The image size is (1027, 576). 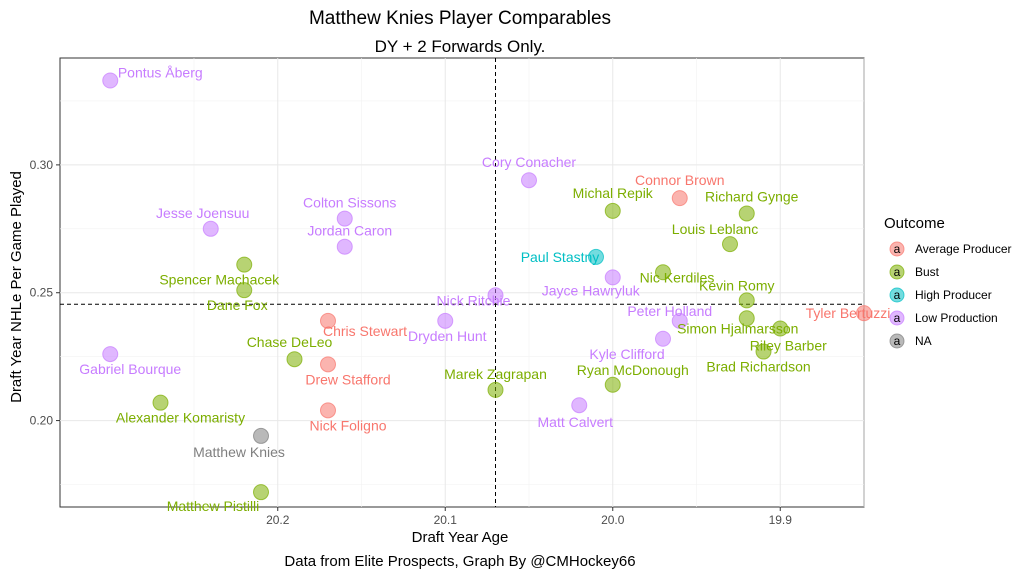 What do you see at coordinates (953, 295) in the screenshot?
I see `legend-label: High Producer` at bounding box center [953, 295].